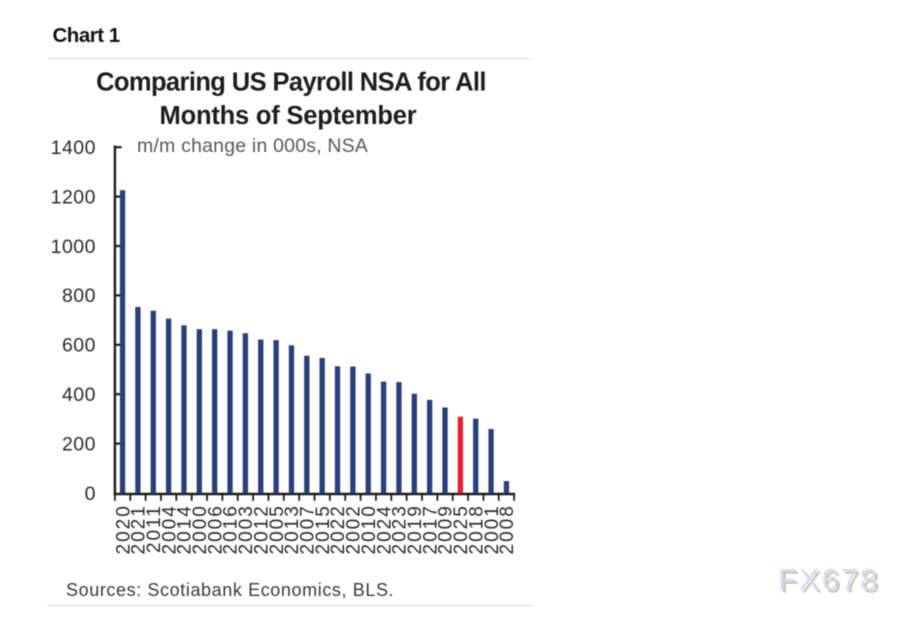 This screenshot has height=620, width=911. What do you see at coordinates (73, 148) in the screenshot?
I see `svg-text: 1400` at bounding box center [73, 148].